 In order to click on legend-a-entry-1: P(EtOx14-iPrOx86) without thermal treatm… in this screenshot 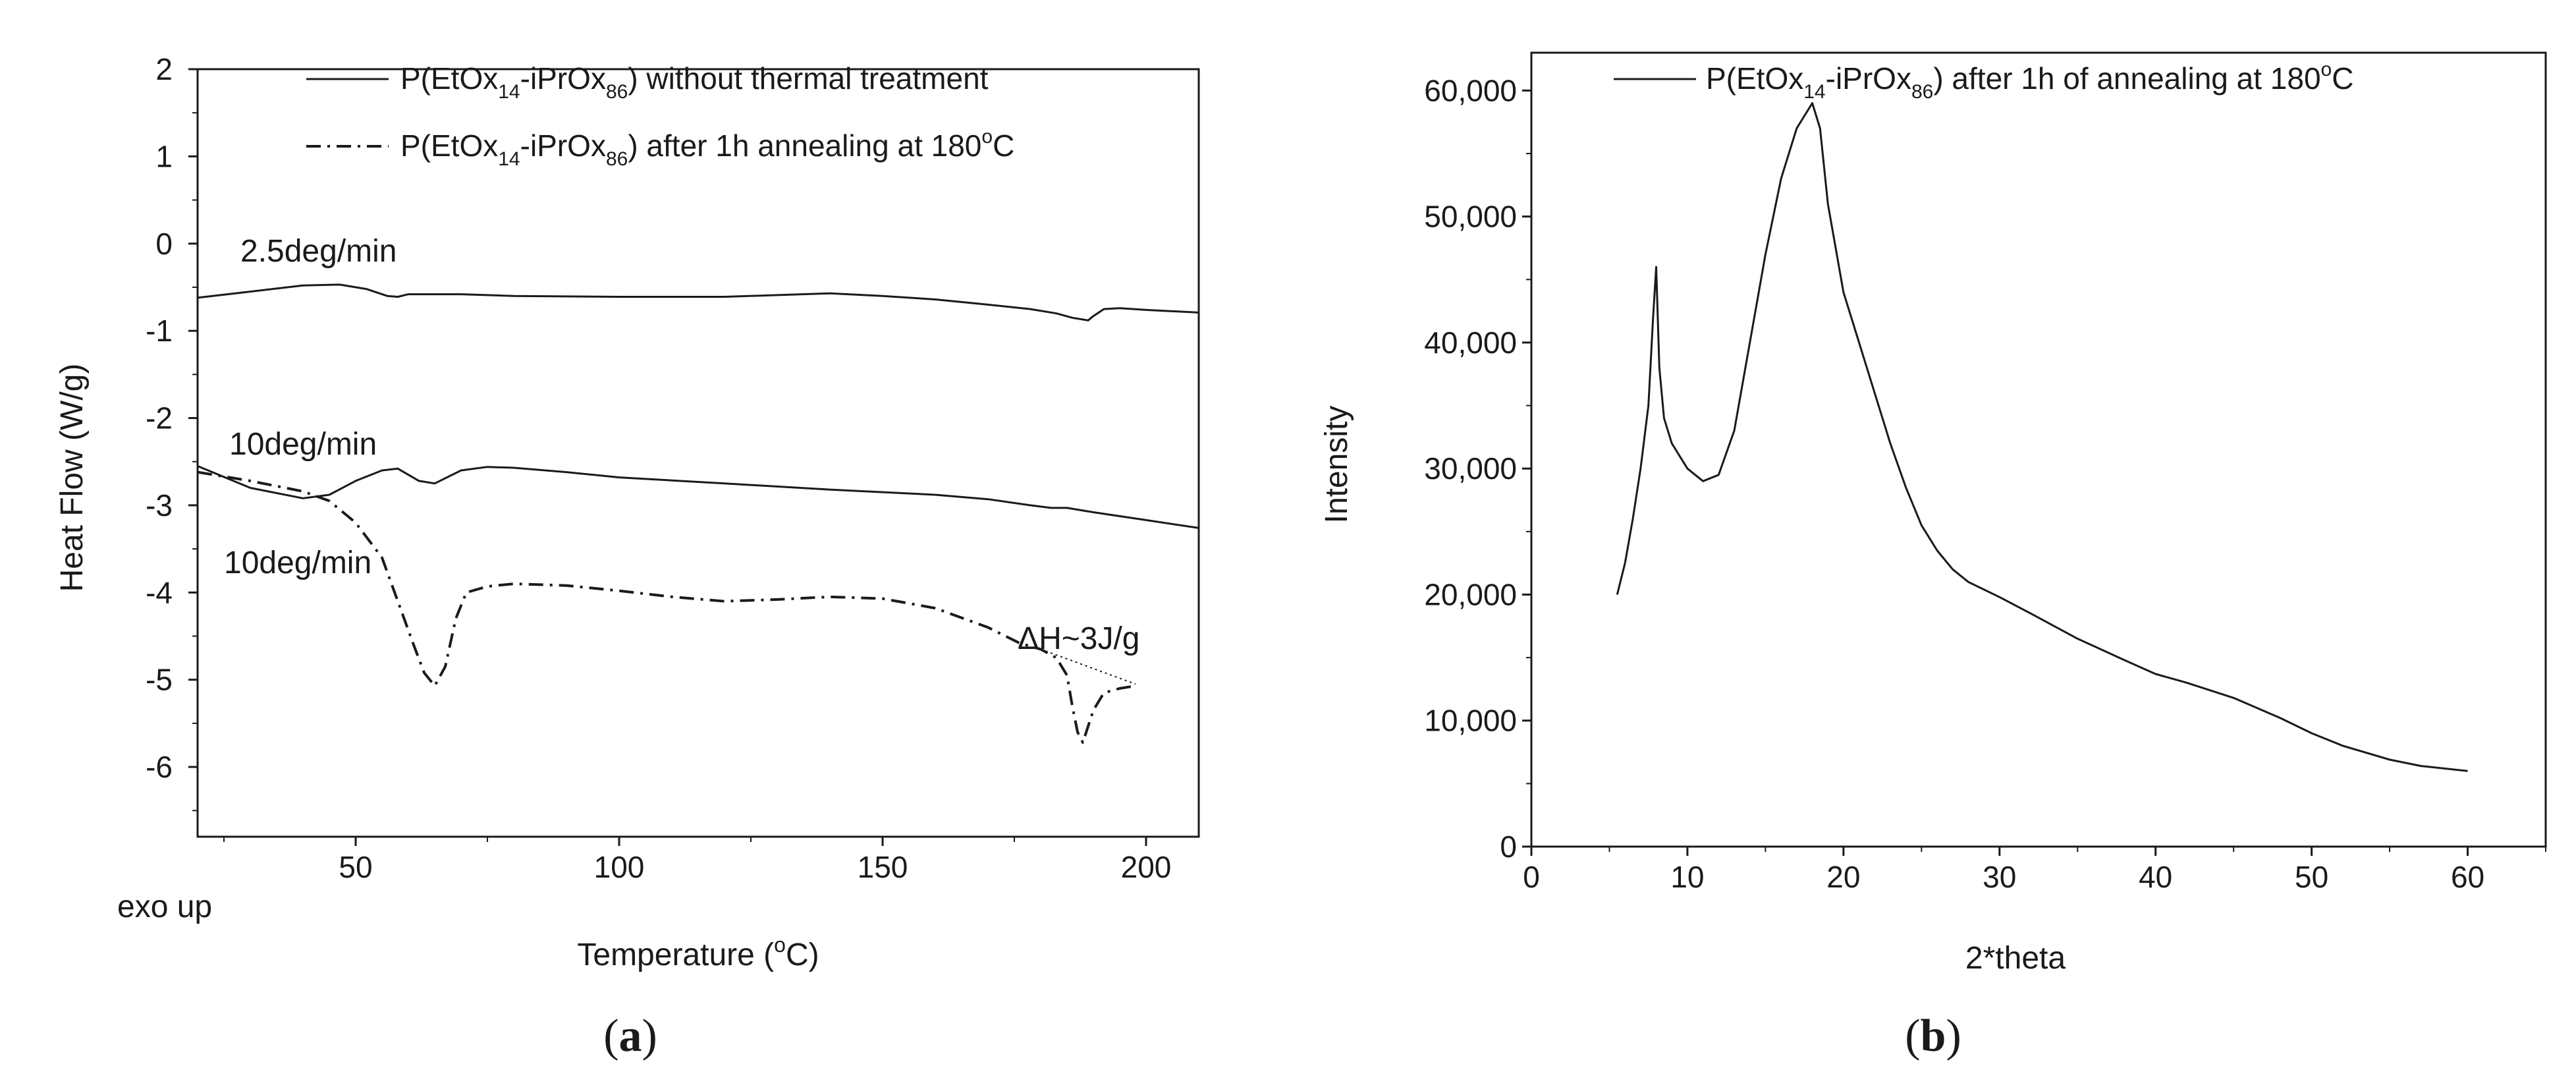, I will do `click(694, 82)`.